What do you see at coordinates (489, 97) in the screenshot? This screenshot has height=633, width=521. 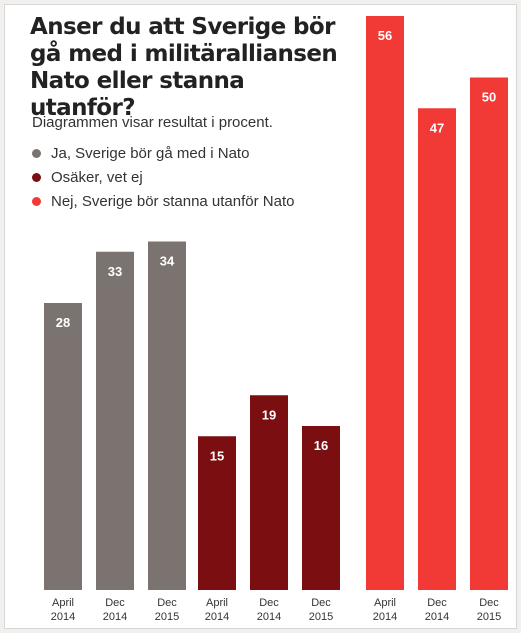 I see `bar-value-label-g2-p2: 50` at bounding box center [489, 97].